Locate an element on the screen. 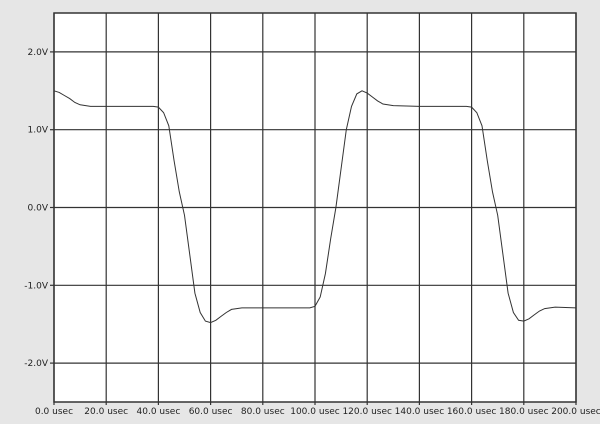 The image size is (600, 424). y-tick-label: 2.0V is located at coordinates (38, 53).